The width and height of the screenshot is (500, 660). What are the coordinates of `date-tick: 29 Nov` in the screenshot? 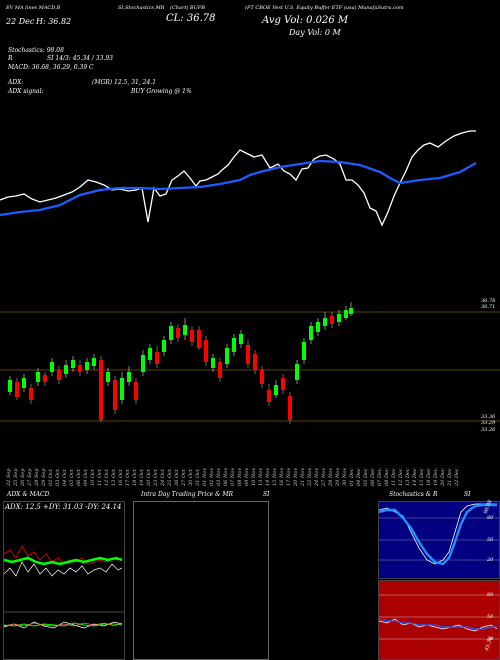 It's located at (338, 476).